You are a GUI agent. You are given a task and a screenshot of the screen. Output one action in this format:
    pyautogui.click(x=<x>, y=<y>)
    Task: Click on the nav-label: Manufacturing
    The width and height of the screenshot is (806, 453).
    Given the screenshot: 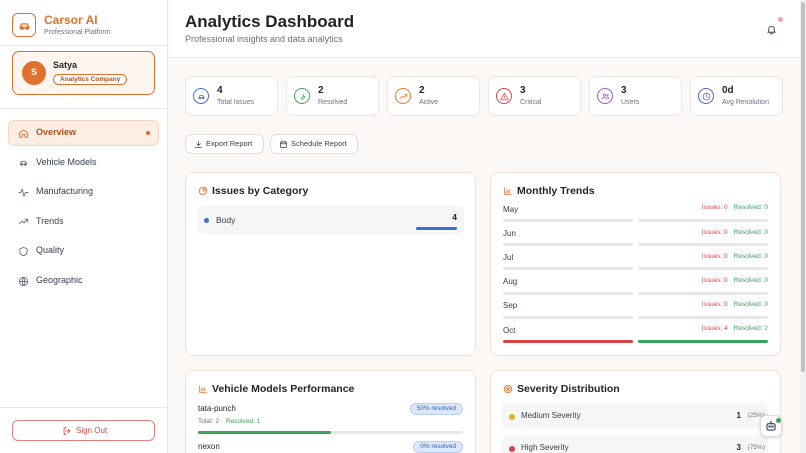 What is the action you would take?
    pyautogui.click(x=65, y=191)
    